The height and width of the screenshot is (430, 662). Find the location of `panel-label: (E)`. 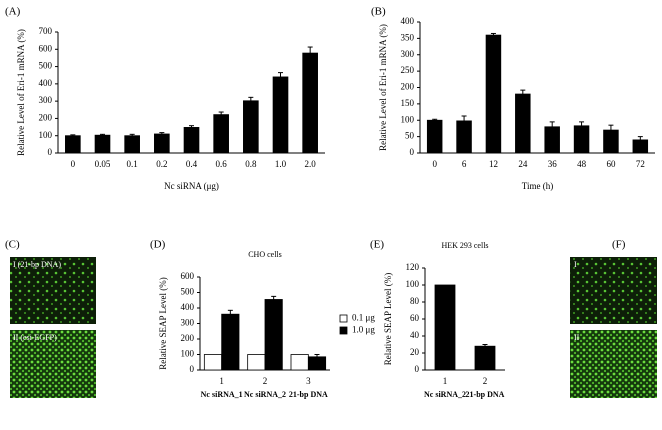

panel-label: (E) is located at coordinates (377, 245).